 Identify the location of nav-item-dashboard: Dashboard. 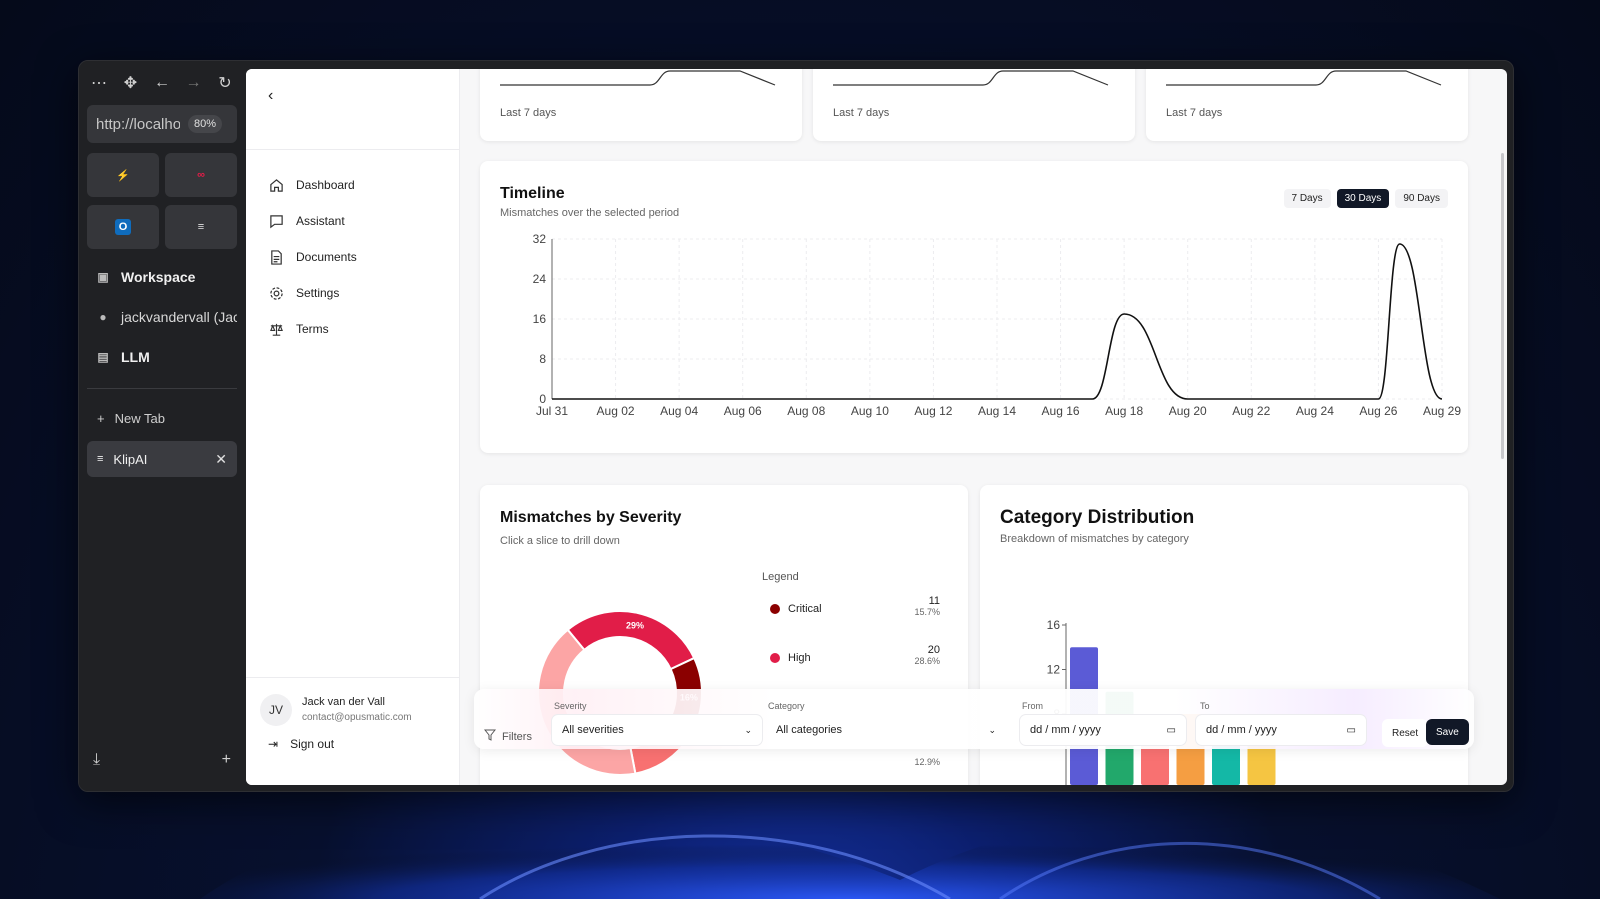
(312, 185).